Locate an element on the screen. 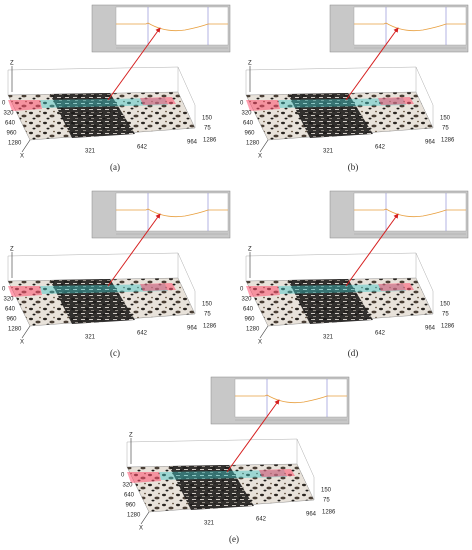 The image size is (472, 550). panel: Z X 0 320 640 960 1280 321 642 964 150 75 1286 (a) is located at coordinates (116, 88).